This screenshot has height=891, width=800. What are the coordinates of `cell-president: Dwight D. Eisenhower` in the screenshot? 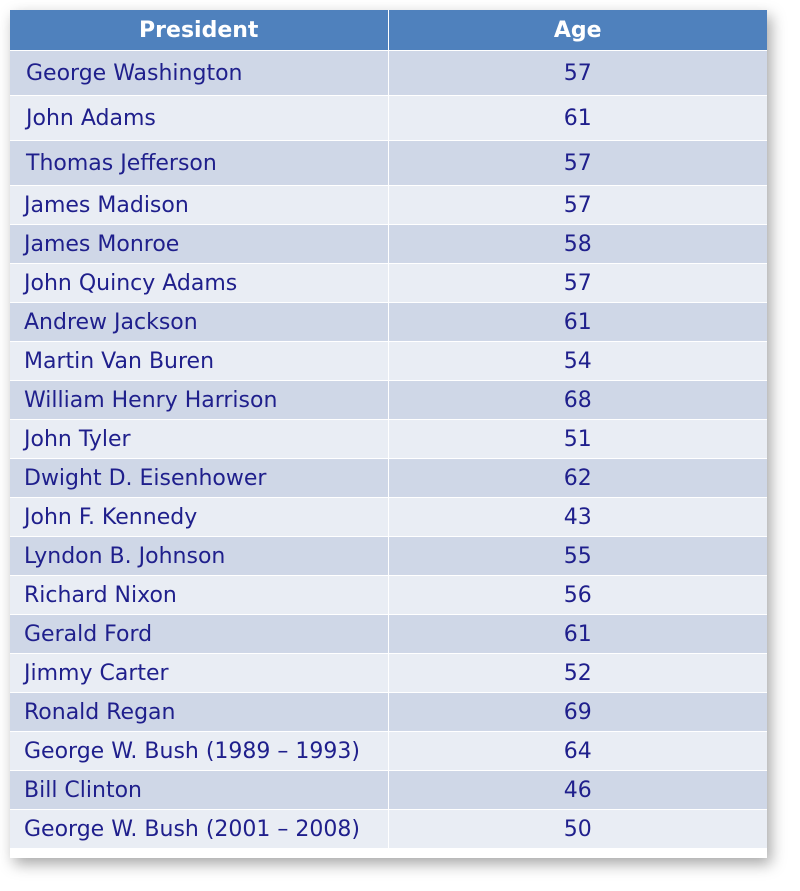 It's located at (199, 478).